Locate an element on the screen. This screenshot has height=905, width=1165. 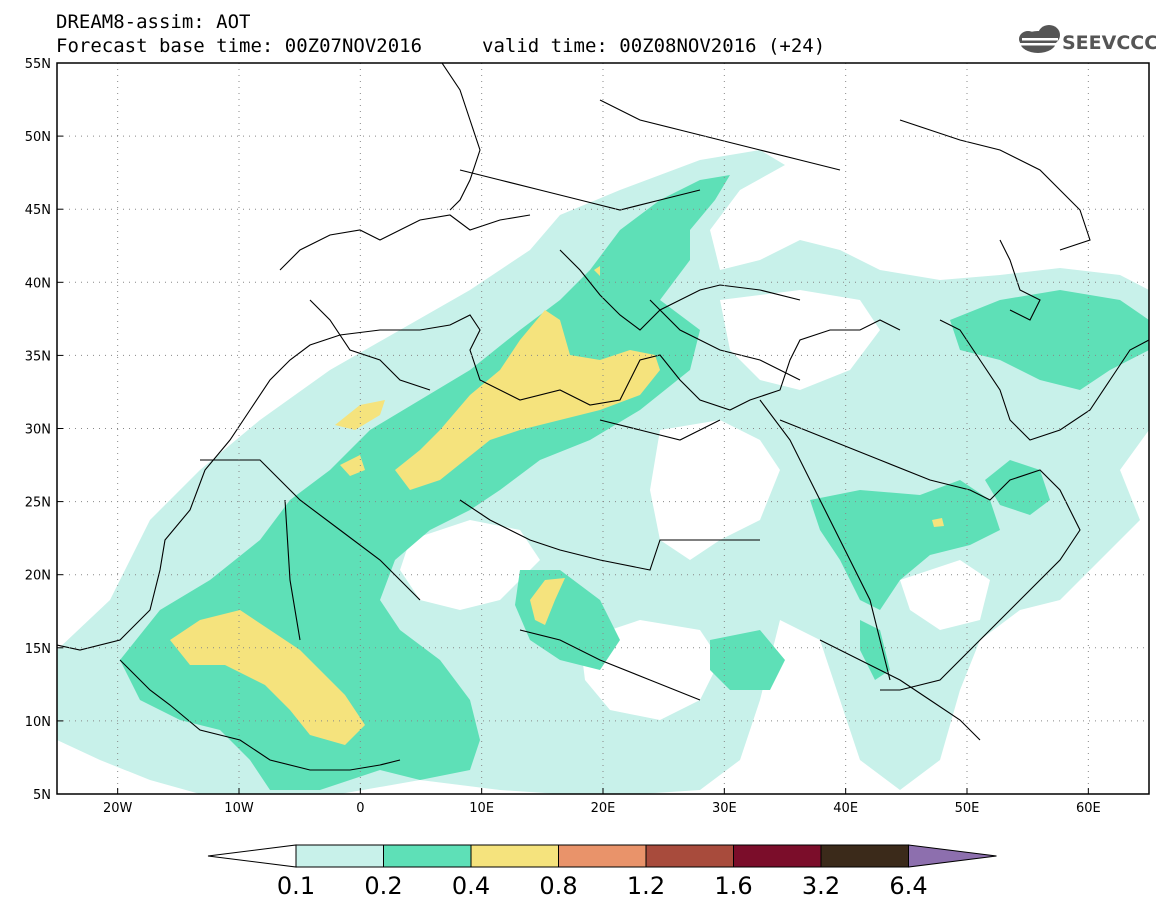
lat-tick-label: 40N is located at coordinates (38, 283).